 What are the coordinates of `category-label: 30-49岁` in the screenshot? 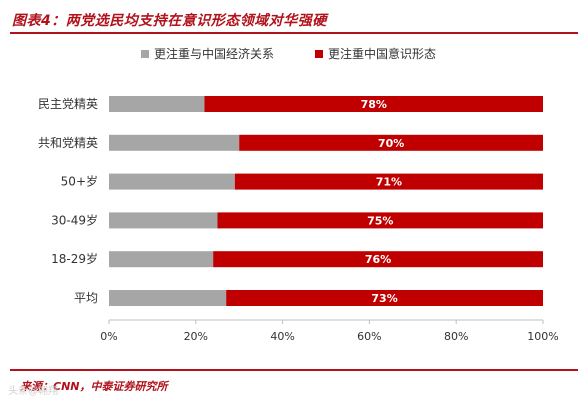 It's located at (74, 219).